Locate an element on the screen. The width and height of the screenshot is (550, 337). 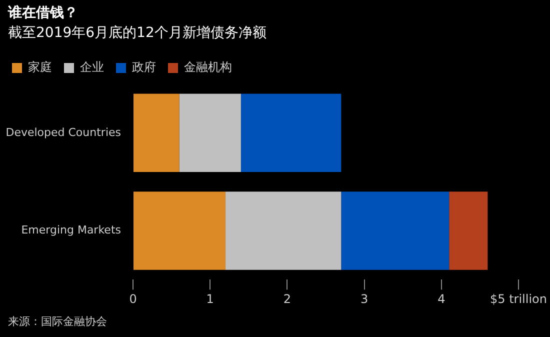
chart-title: 谁在借钱？ is located at coordinates (43, 13).